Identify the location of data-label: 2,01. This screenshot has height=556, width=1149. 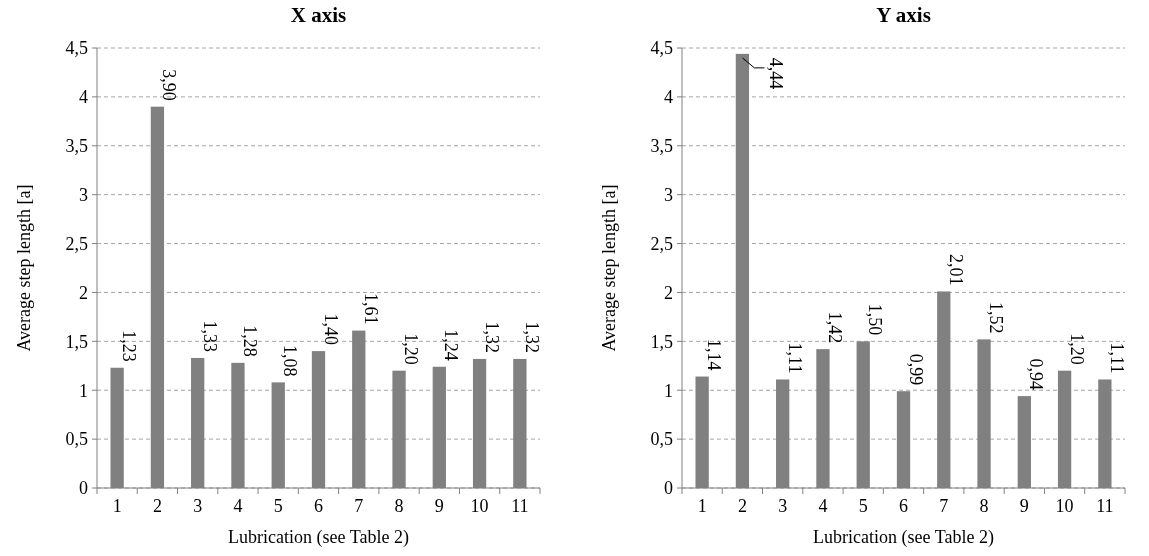
(955, 269).